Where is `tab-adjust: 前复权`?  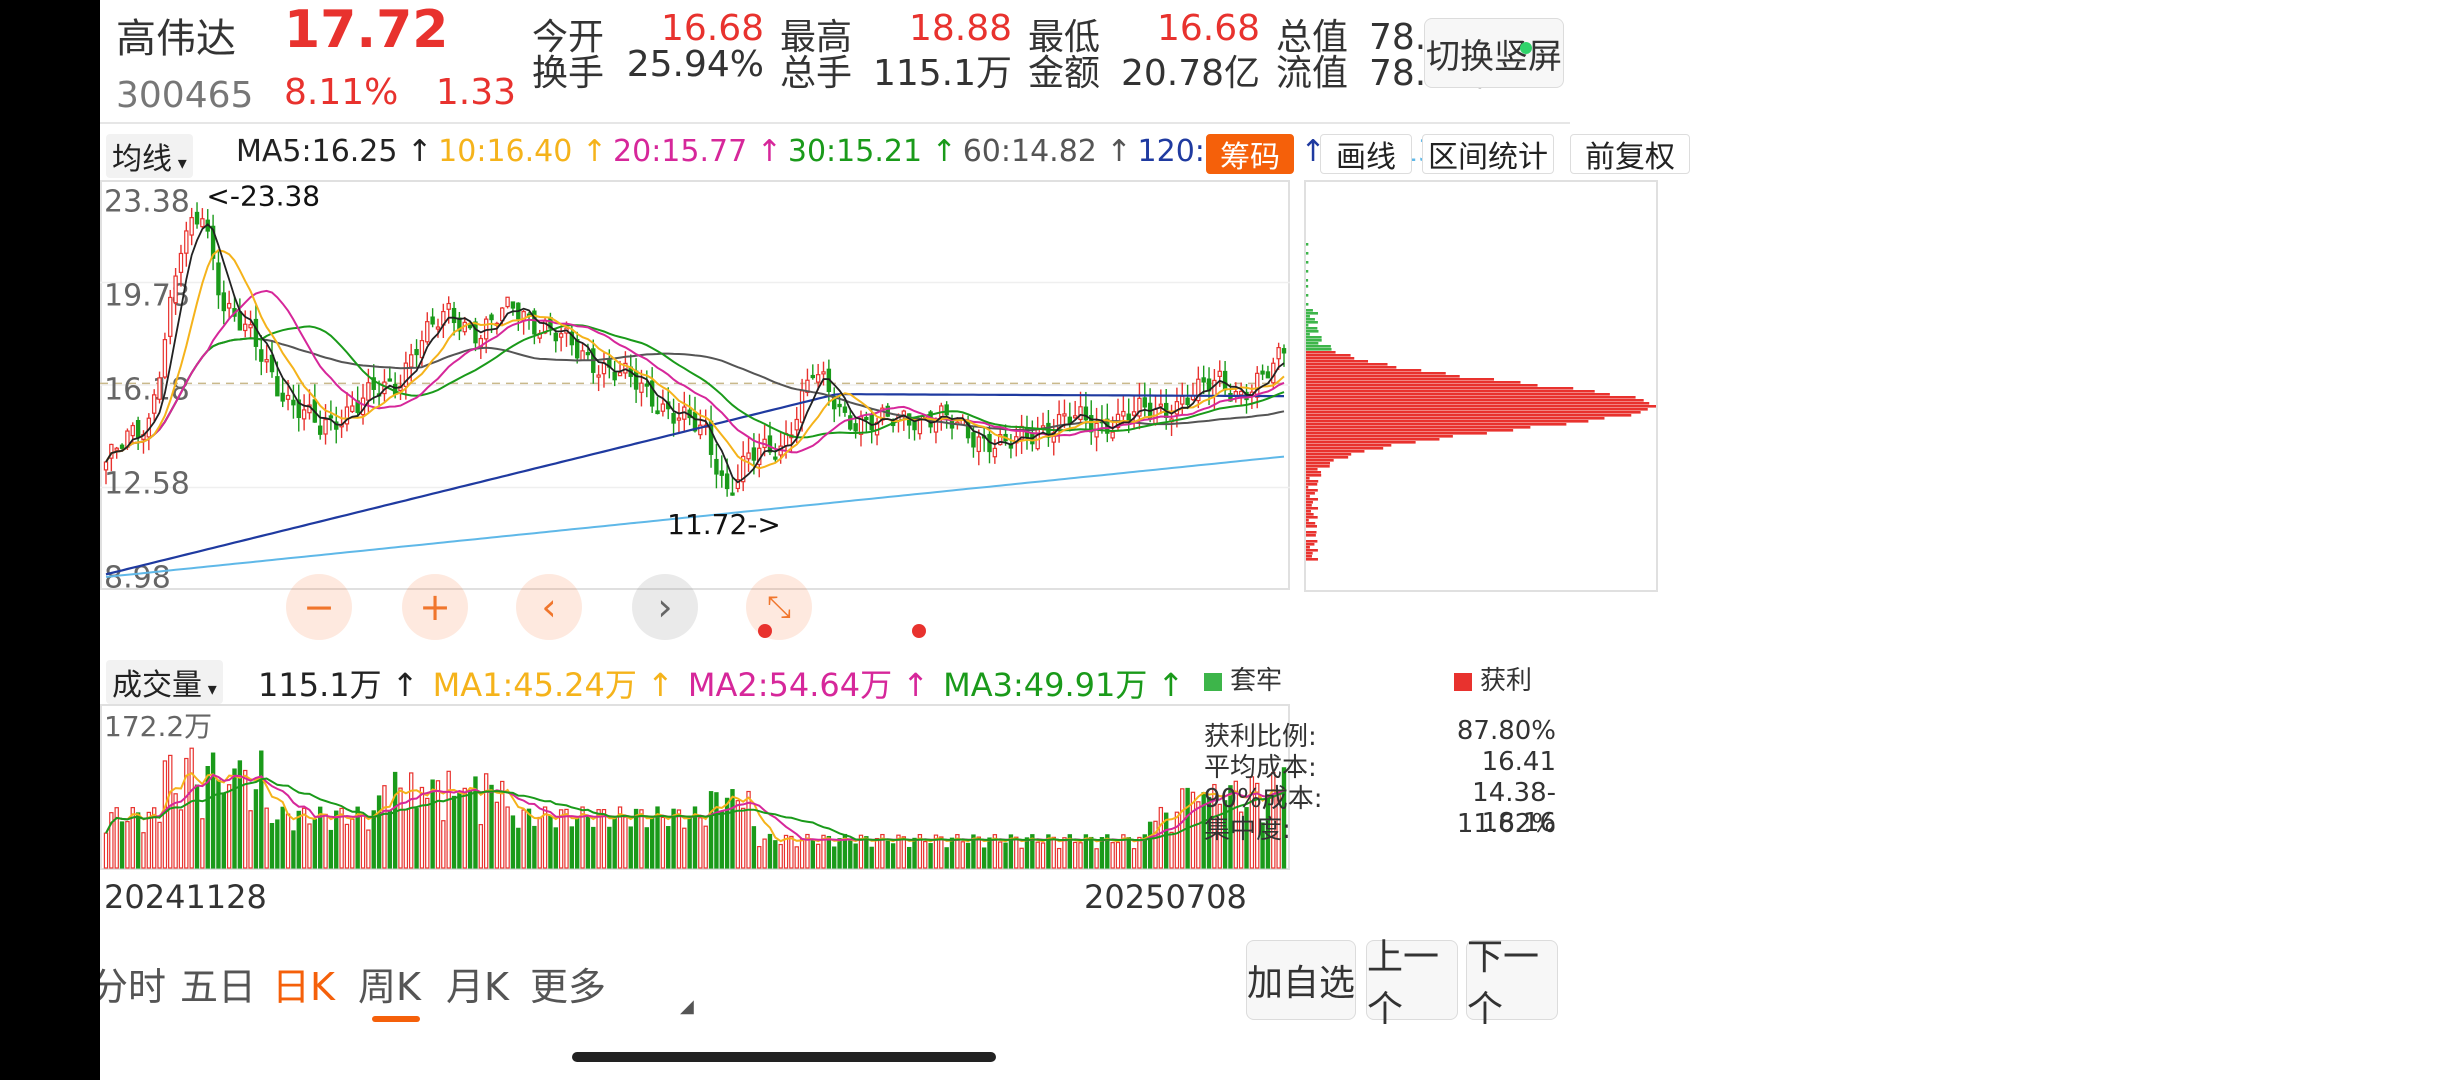 tab-adjust: 前复权 is located at coordinates (1630, 154).